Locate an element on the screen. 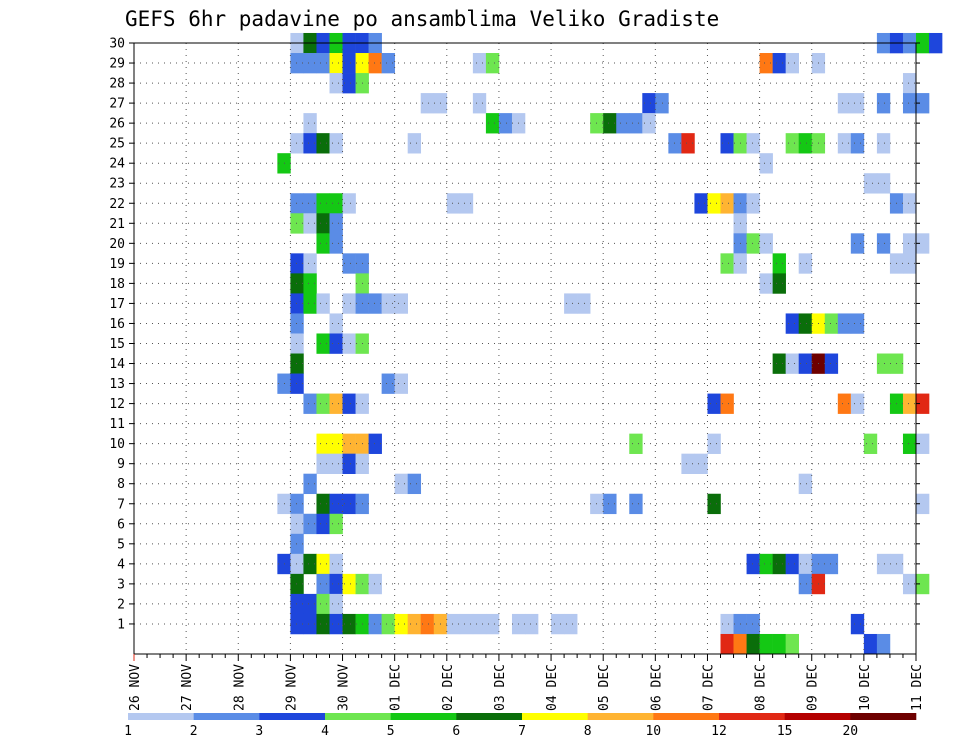 The image size is (960, 742). y-tick-label: 11 is located at coordinates (117, 424).